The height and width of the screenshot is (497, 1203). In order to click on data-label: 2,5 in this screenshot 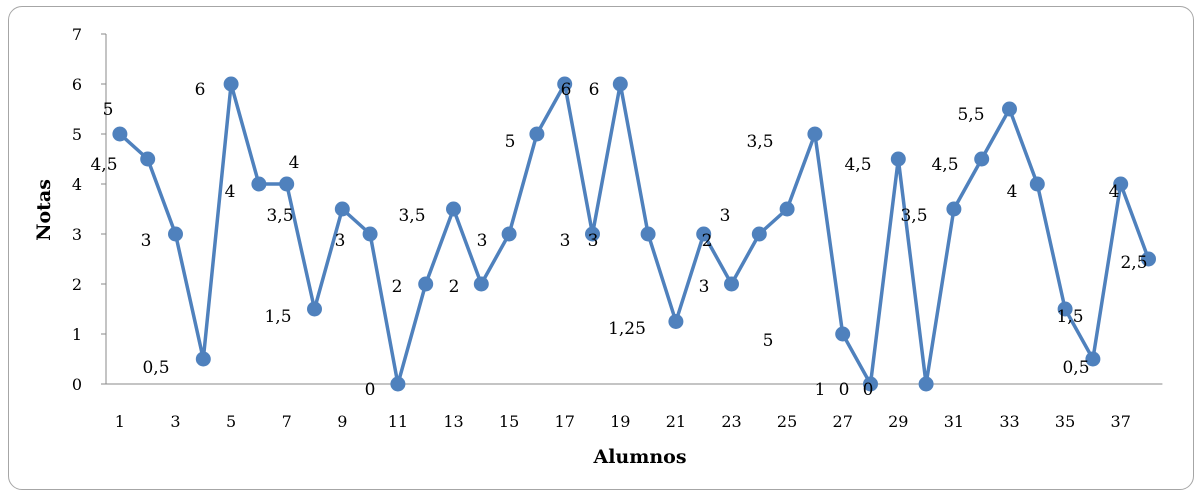, I will do `click(1133, 263)`.